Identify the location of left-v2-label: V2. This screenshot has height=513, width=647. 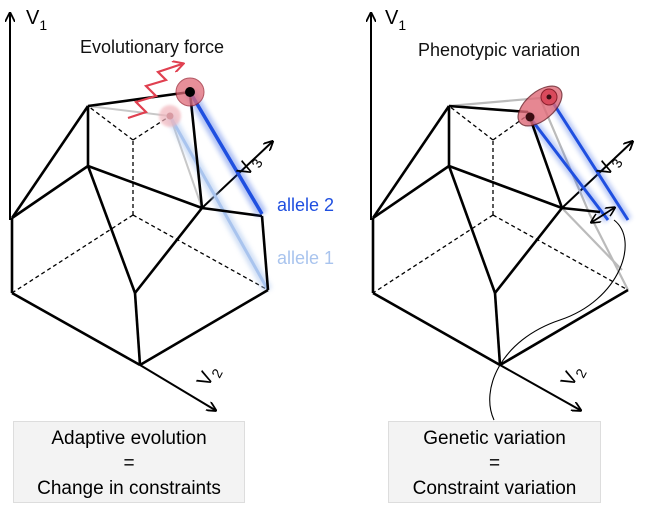
(209, 376).